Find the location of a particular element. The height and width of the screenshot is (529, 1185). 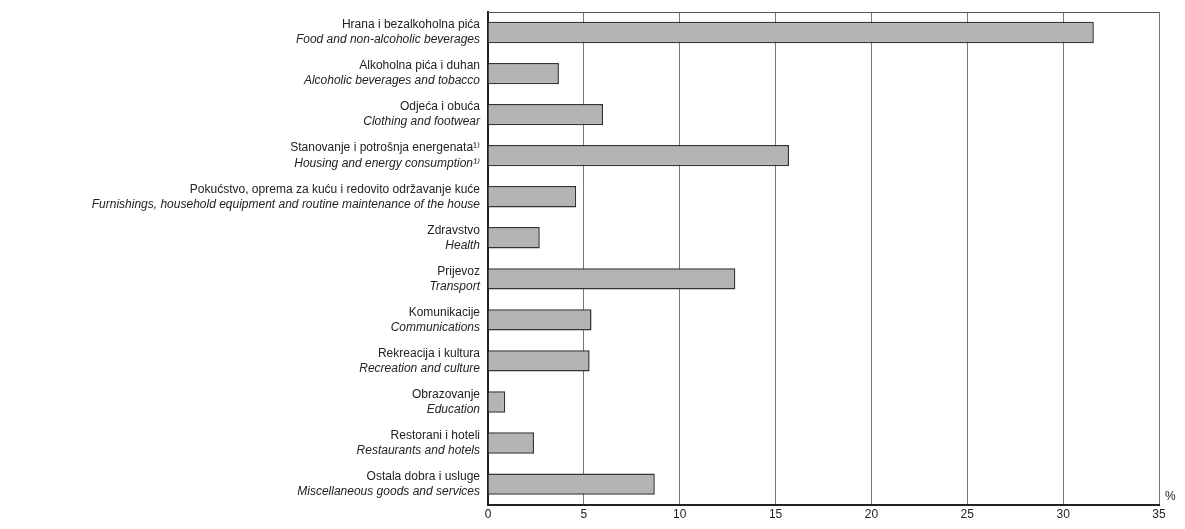

y-tick-label: Stanovanje i potrošnja energenata¹⁾ Housing and energy consumption¹⁾ is located at coordinates (385, 155).